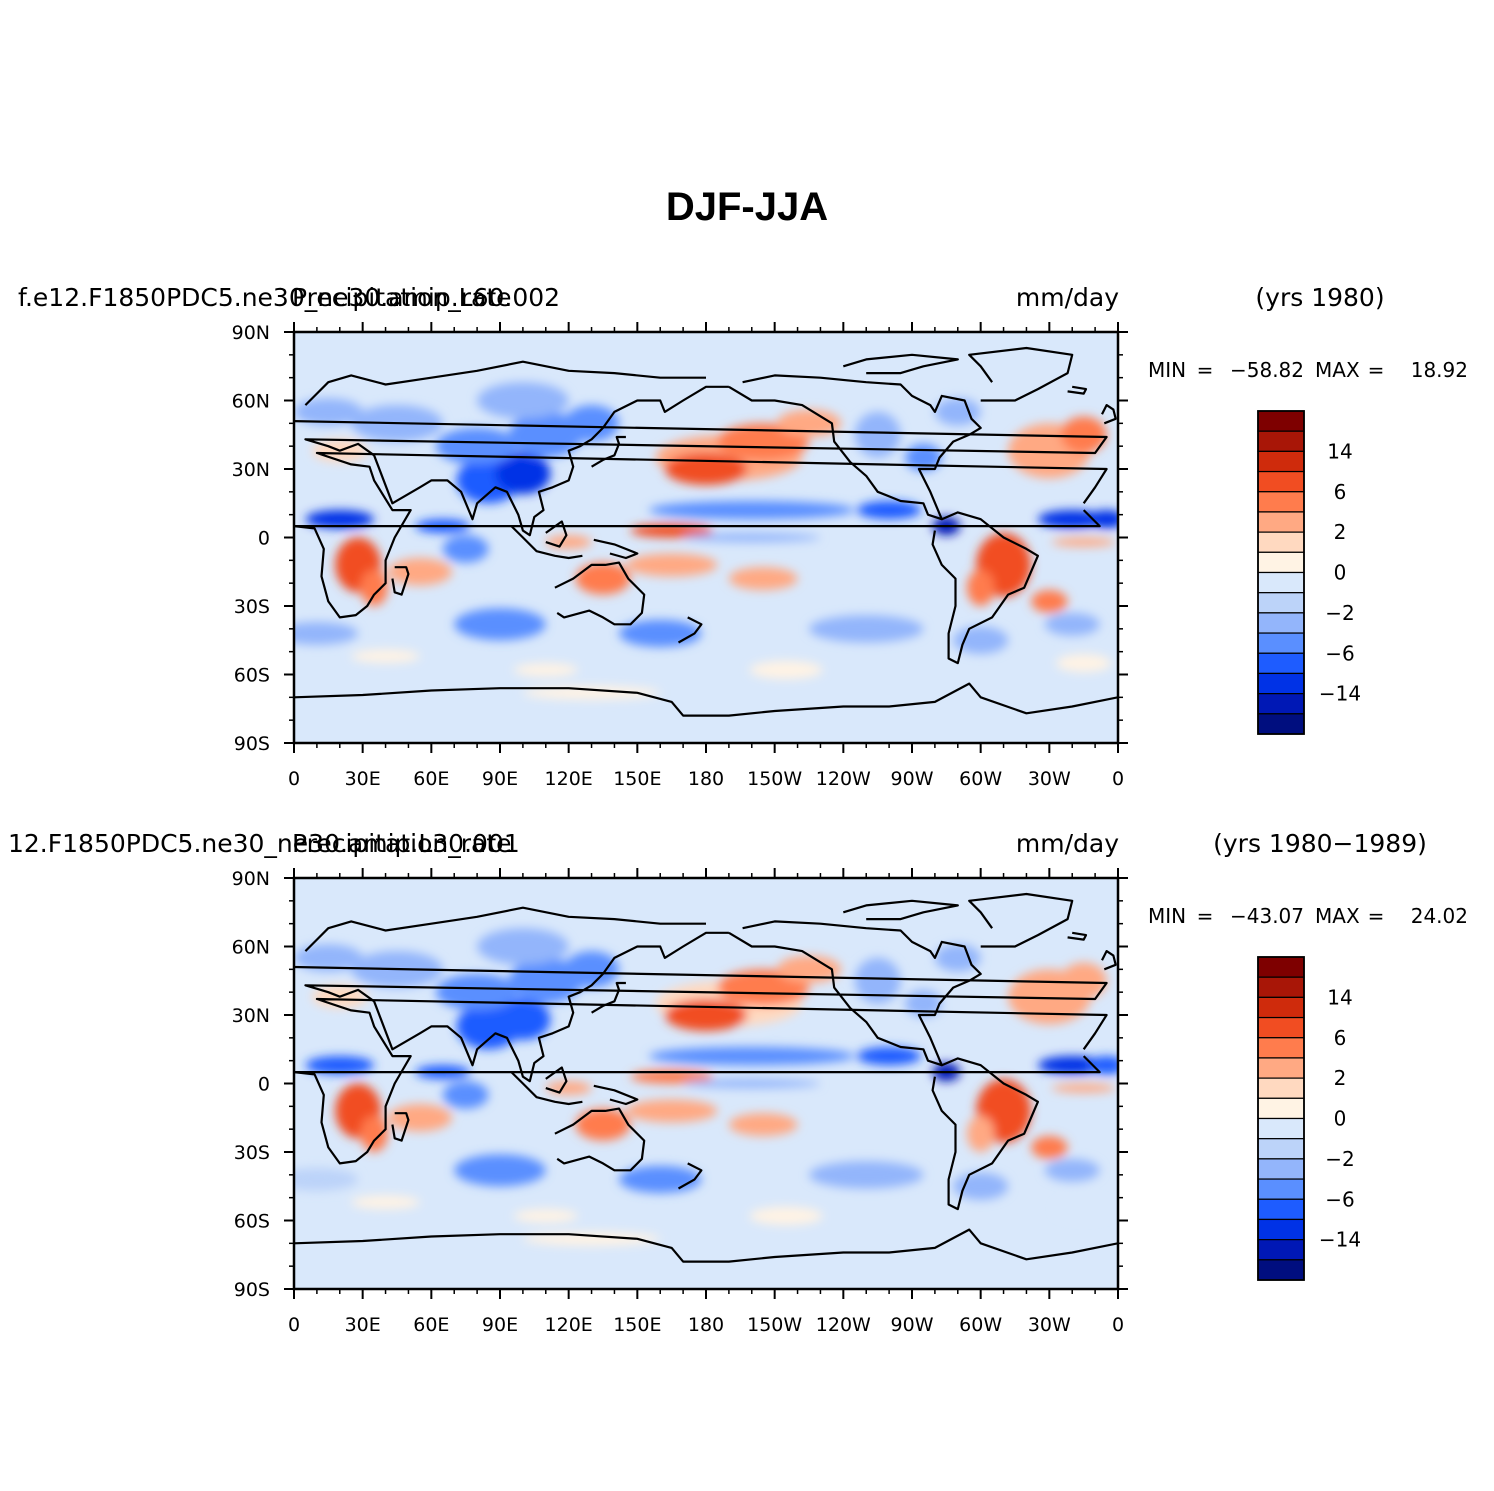  What do you see at coordinates (1340, 1038) in the screenshot?
I see `colorbar-tick-label: 6` at bounding box center [1340, 1038].